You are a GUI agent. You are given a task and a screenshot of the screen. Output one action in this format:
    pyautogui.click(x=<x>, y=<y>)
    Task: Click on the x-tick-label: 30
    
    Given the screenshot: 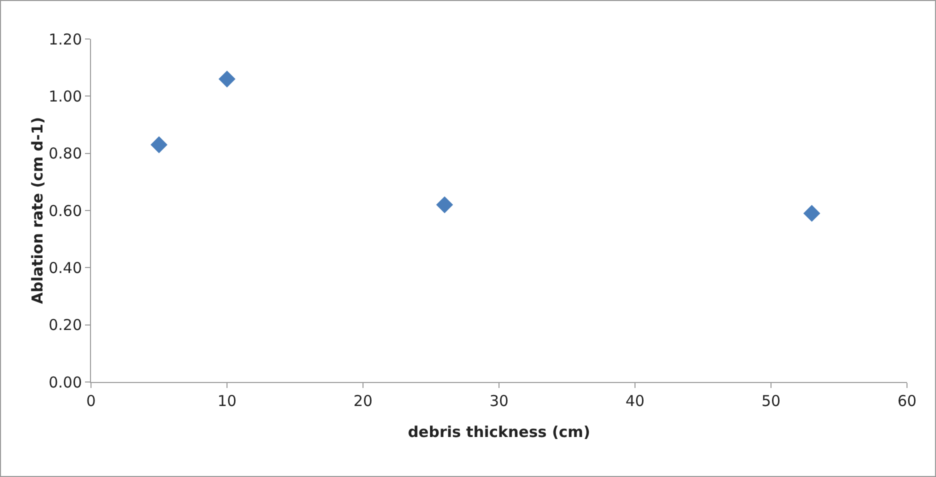 What is the action you would take?
    pyautogui.click(x=499, y=401)
    